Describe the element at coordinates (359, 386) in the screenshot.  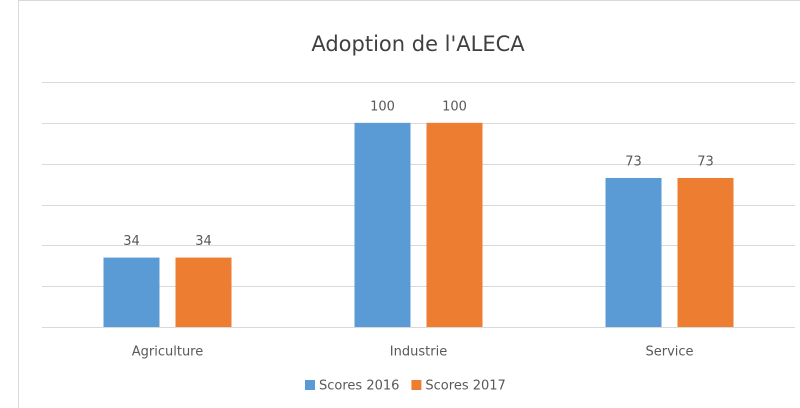
I see `legend-label: Scores 2016` at that location.